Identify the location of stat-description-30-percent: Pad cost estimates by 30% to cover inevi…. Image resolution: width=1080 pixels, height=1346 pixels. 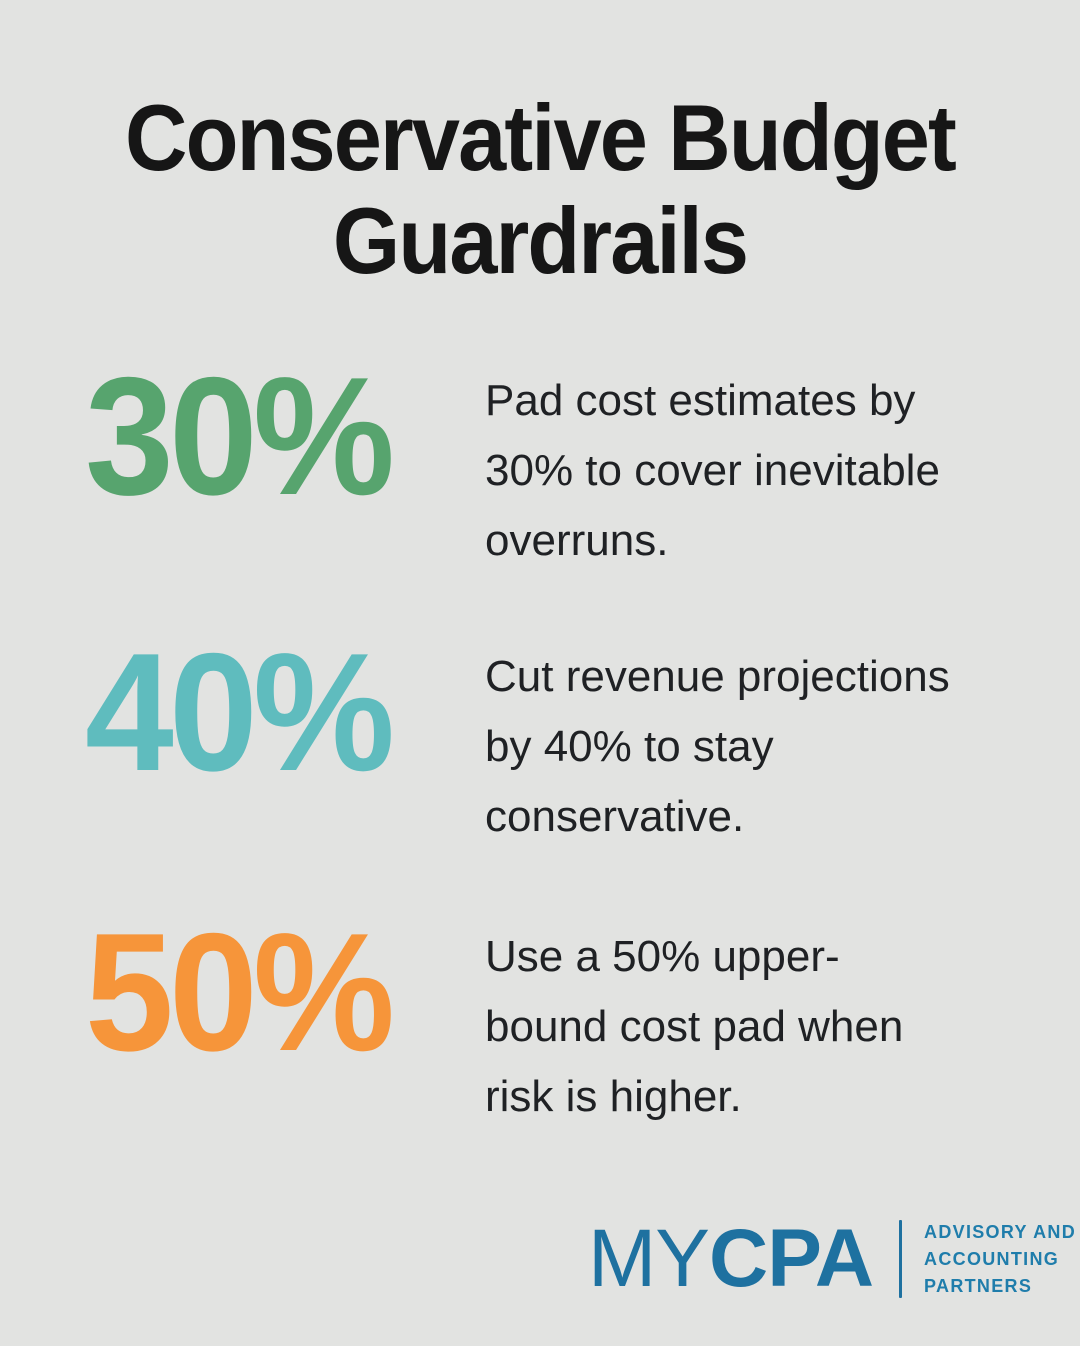
(752, 464).